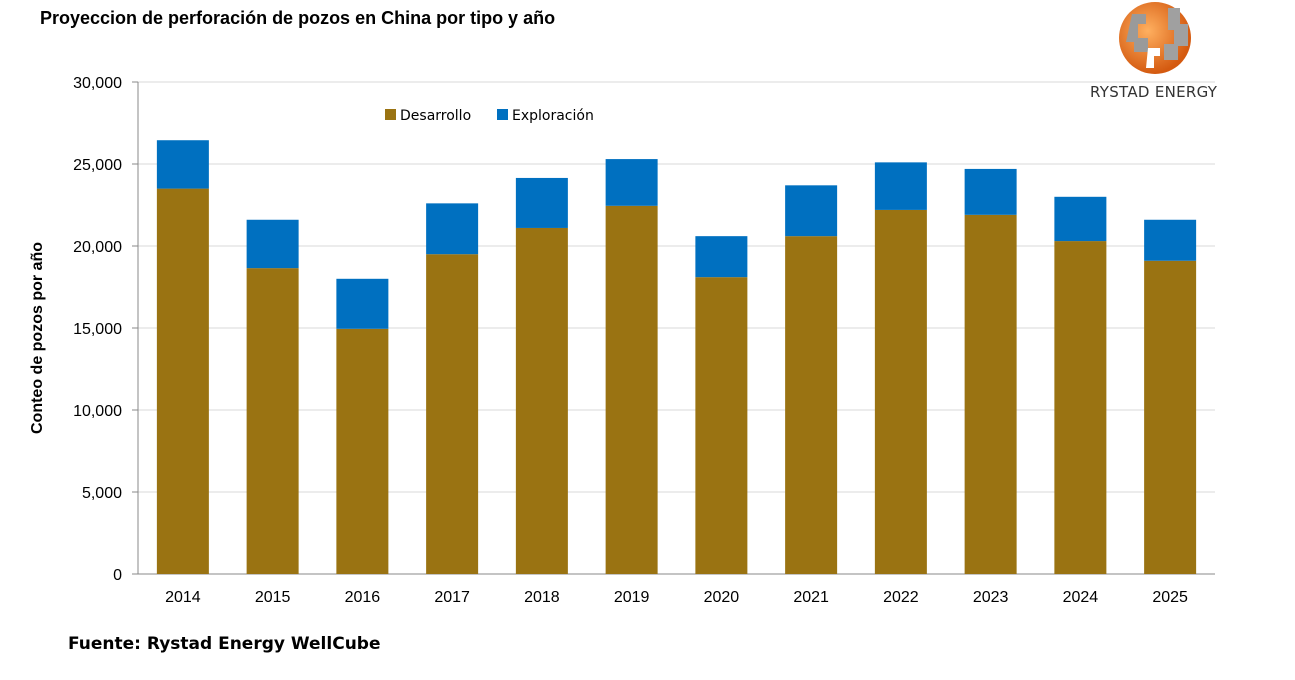 The height and width of the screenshot is (680, 1295). Describe the element at coordinates (452, 229) in the screenshot. I see `bar-exploración-2017` at that location.